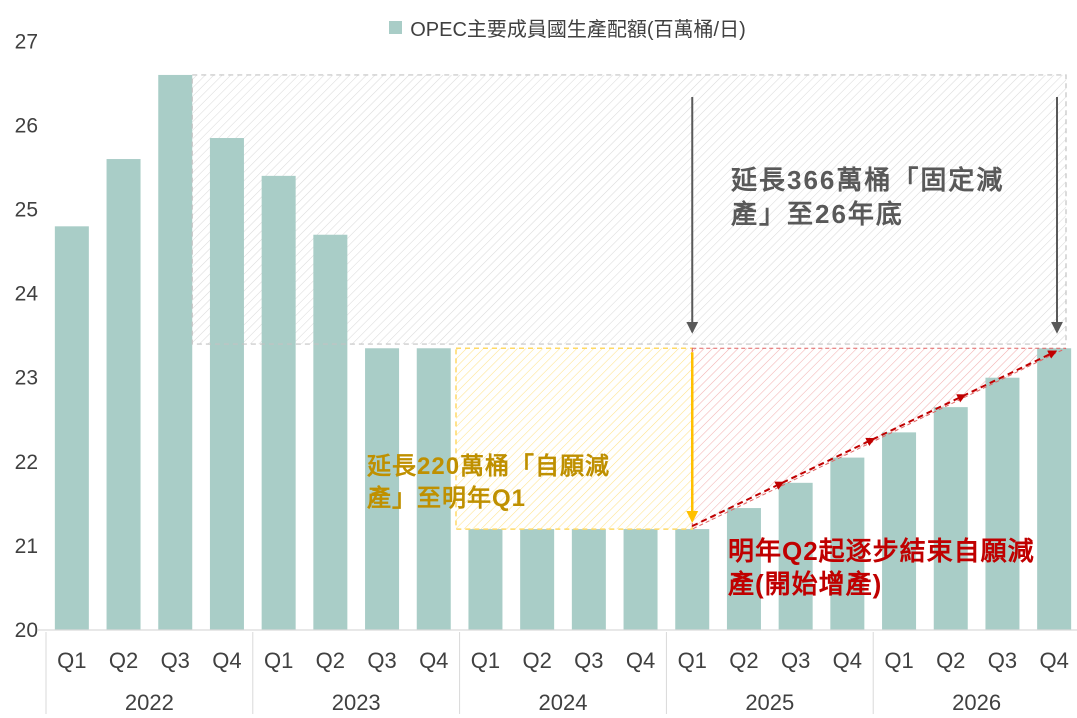 The height and width of the screenshot is (718, 1077). Describe the element at coordinates (795, 556) in the screenshot. I see `bar-2025-Q3` at that location.